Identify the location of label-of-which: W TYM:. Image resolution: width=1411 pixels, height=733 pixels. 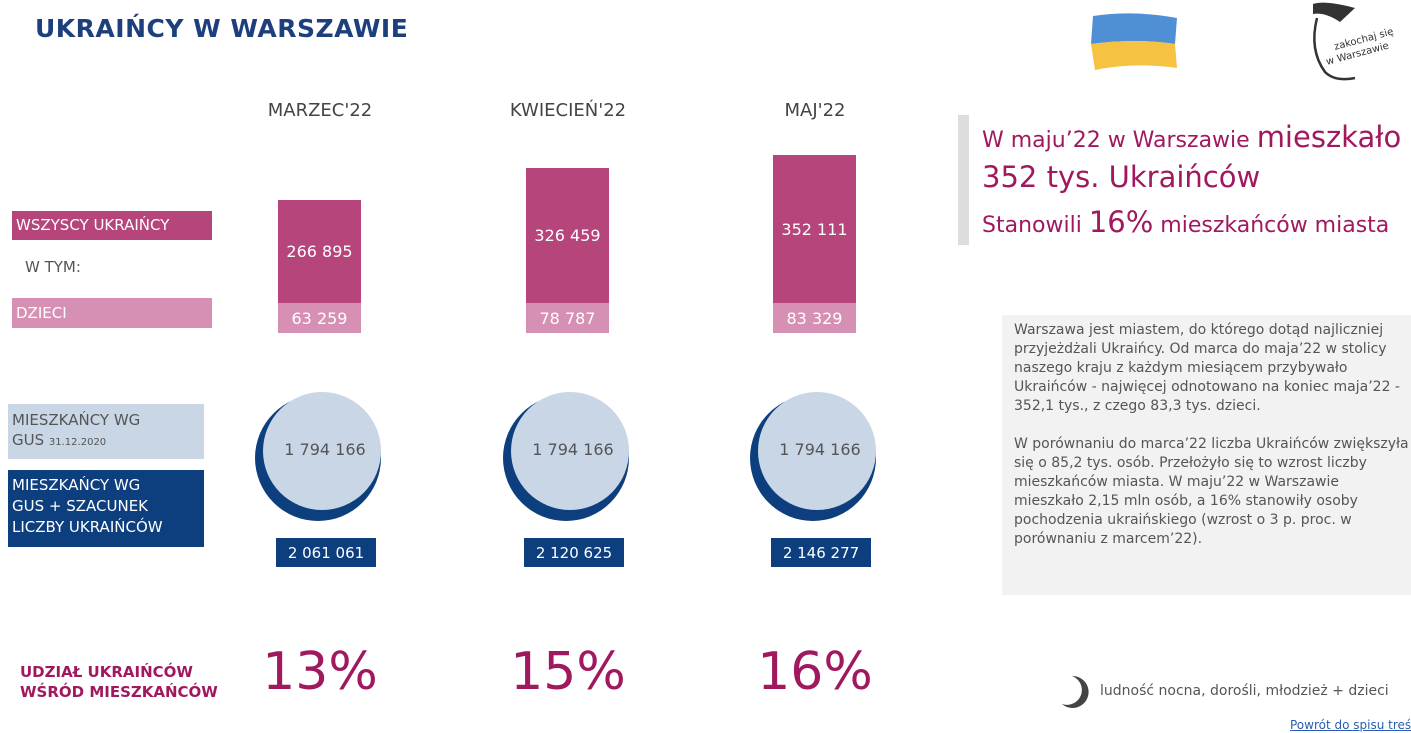
(53, 267).